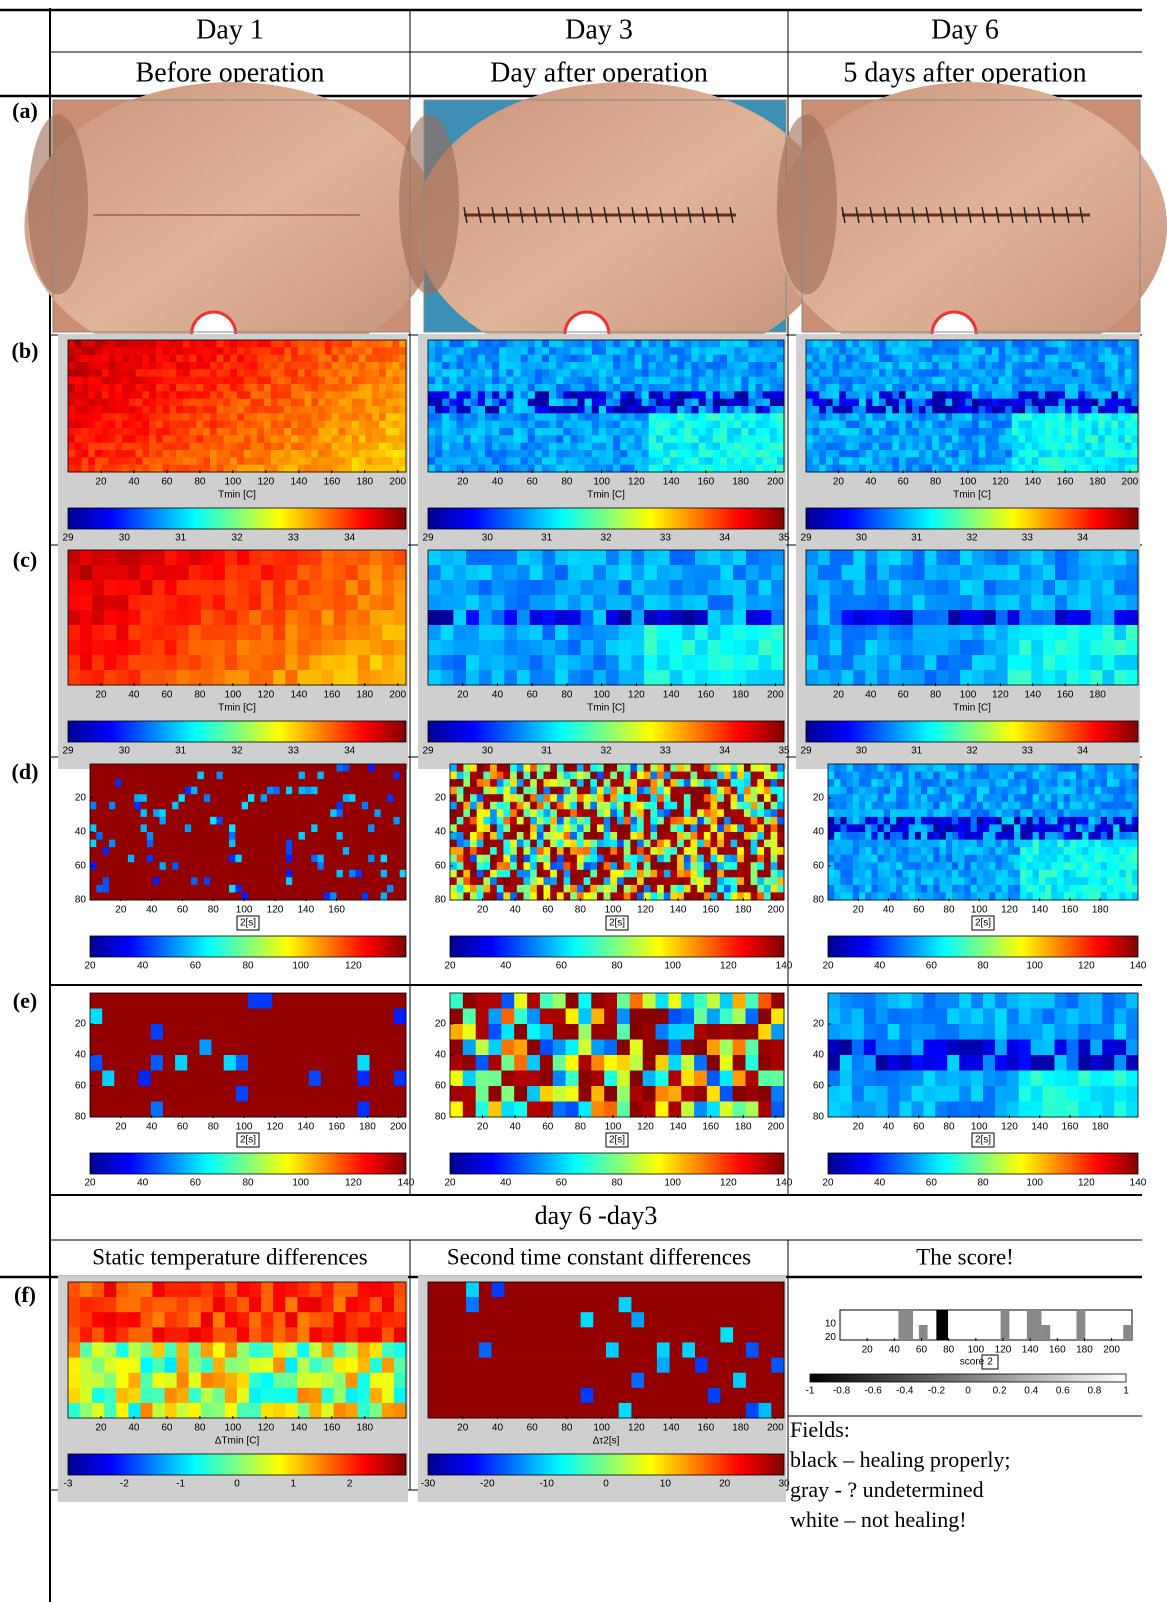 The width and height of the screenshot is (1167, 1602). Describe the element at coordinates (465, 215) in the screenshot. I see `stitch` at that location.